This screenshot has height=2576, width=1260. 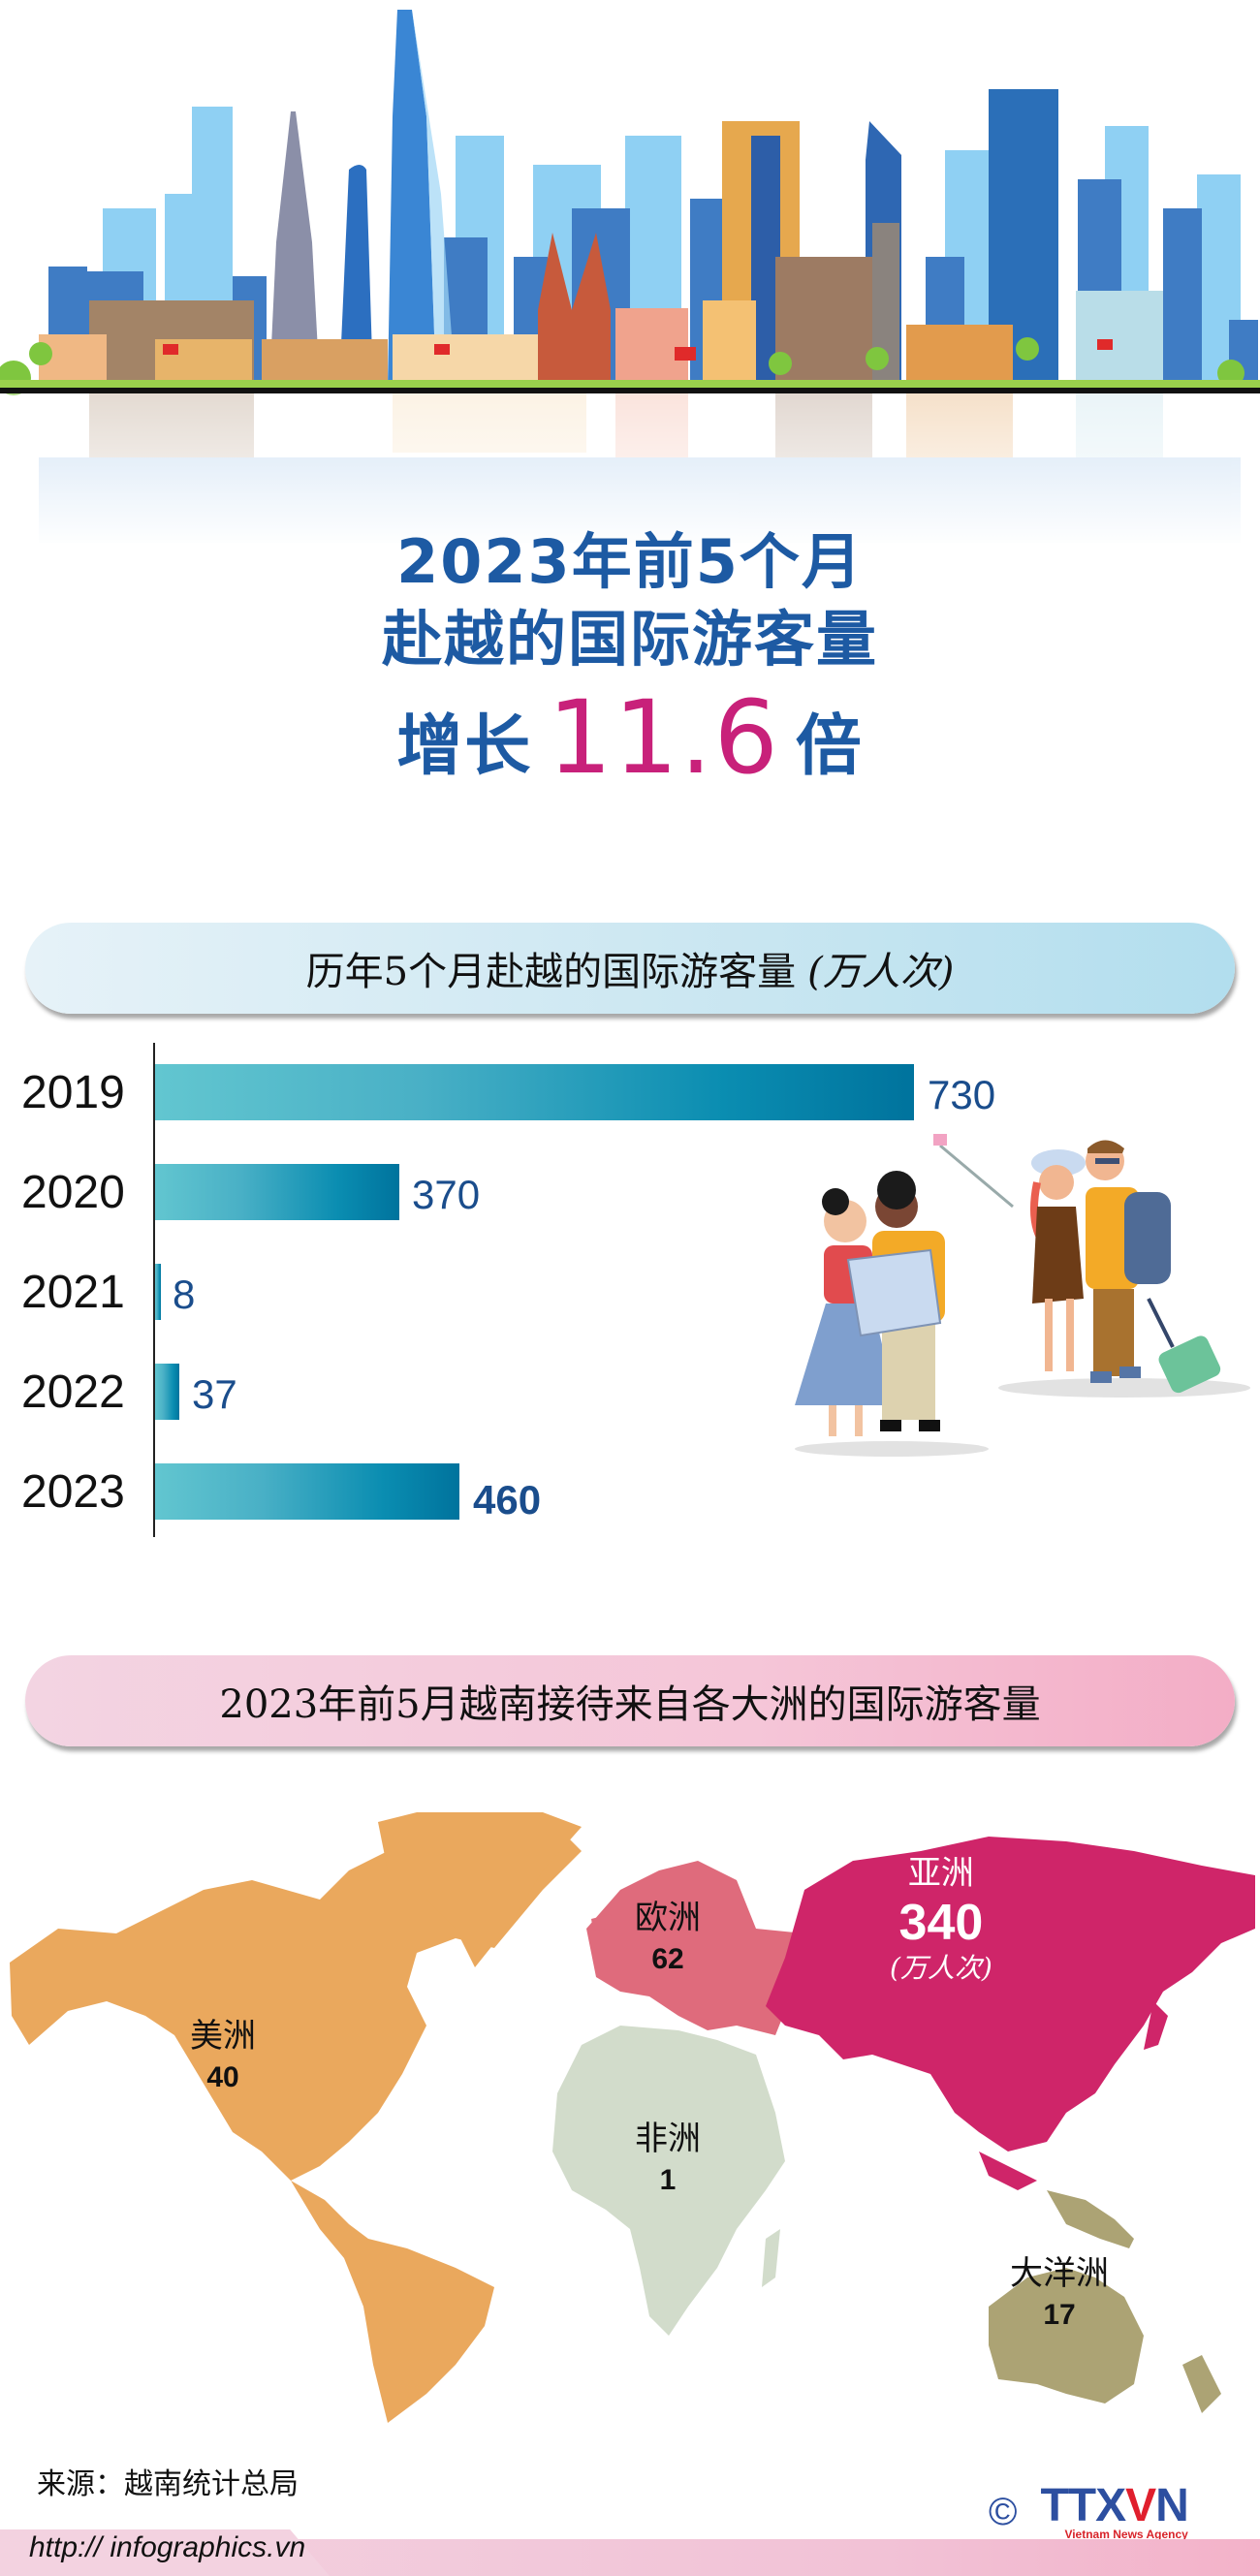 I want to click on copyright-icon: ©, so click(x=1003, y=2511).